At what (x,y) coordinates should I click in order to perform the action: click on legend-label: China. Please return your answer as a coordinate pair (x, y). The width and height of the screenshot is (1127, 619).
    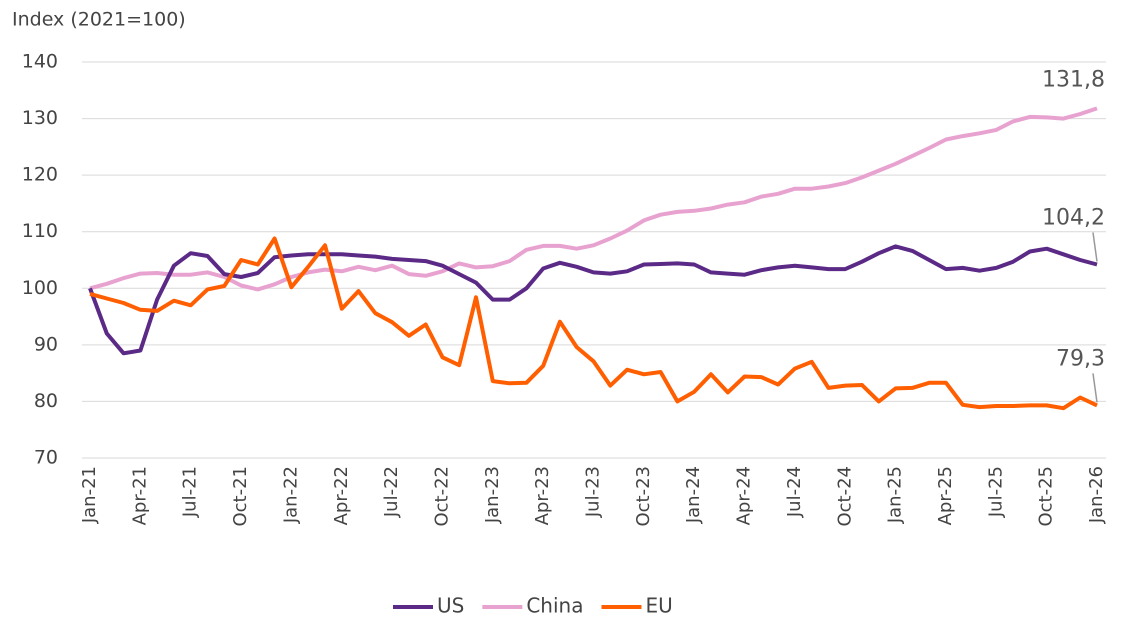
    Looking at the image, I should click on (554, 606).